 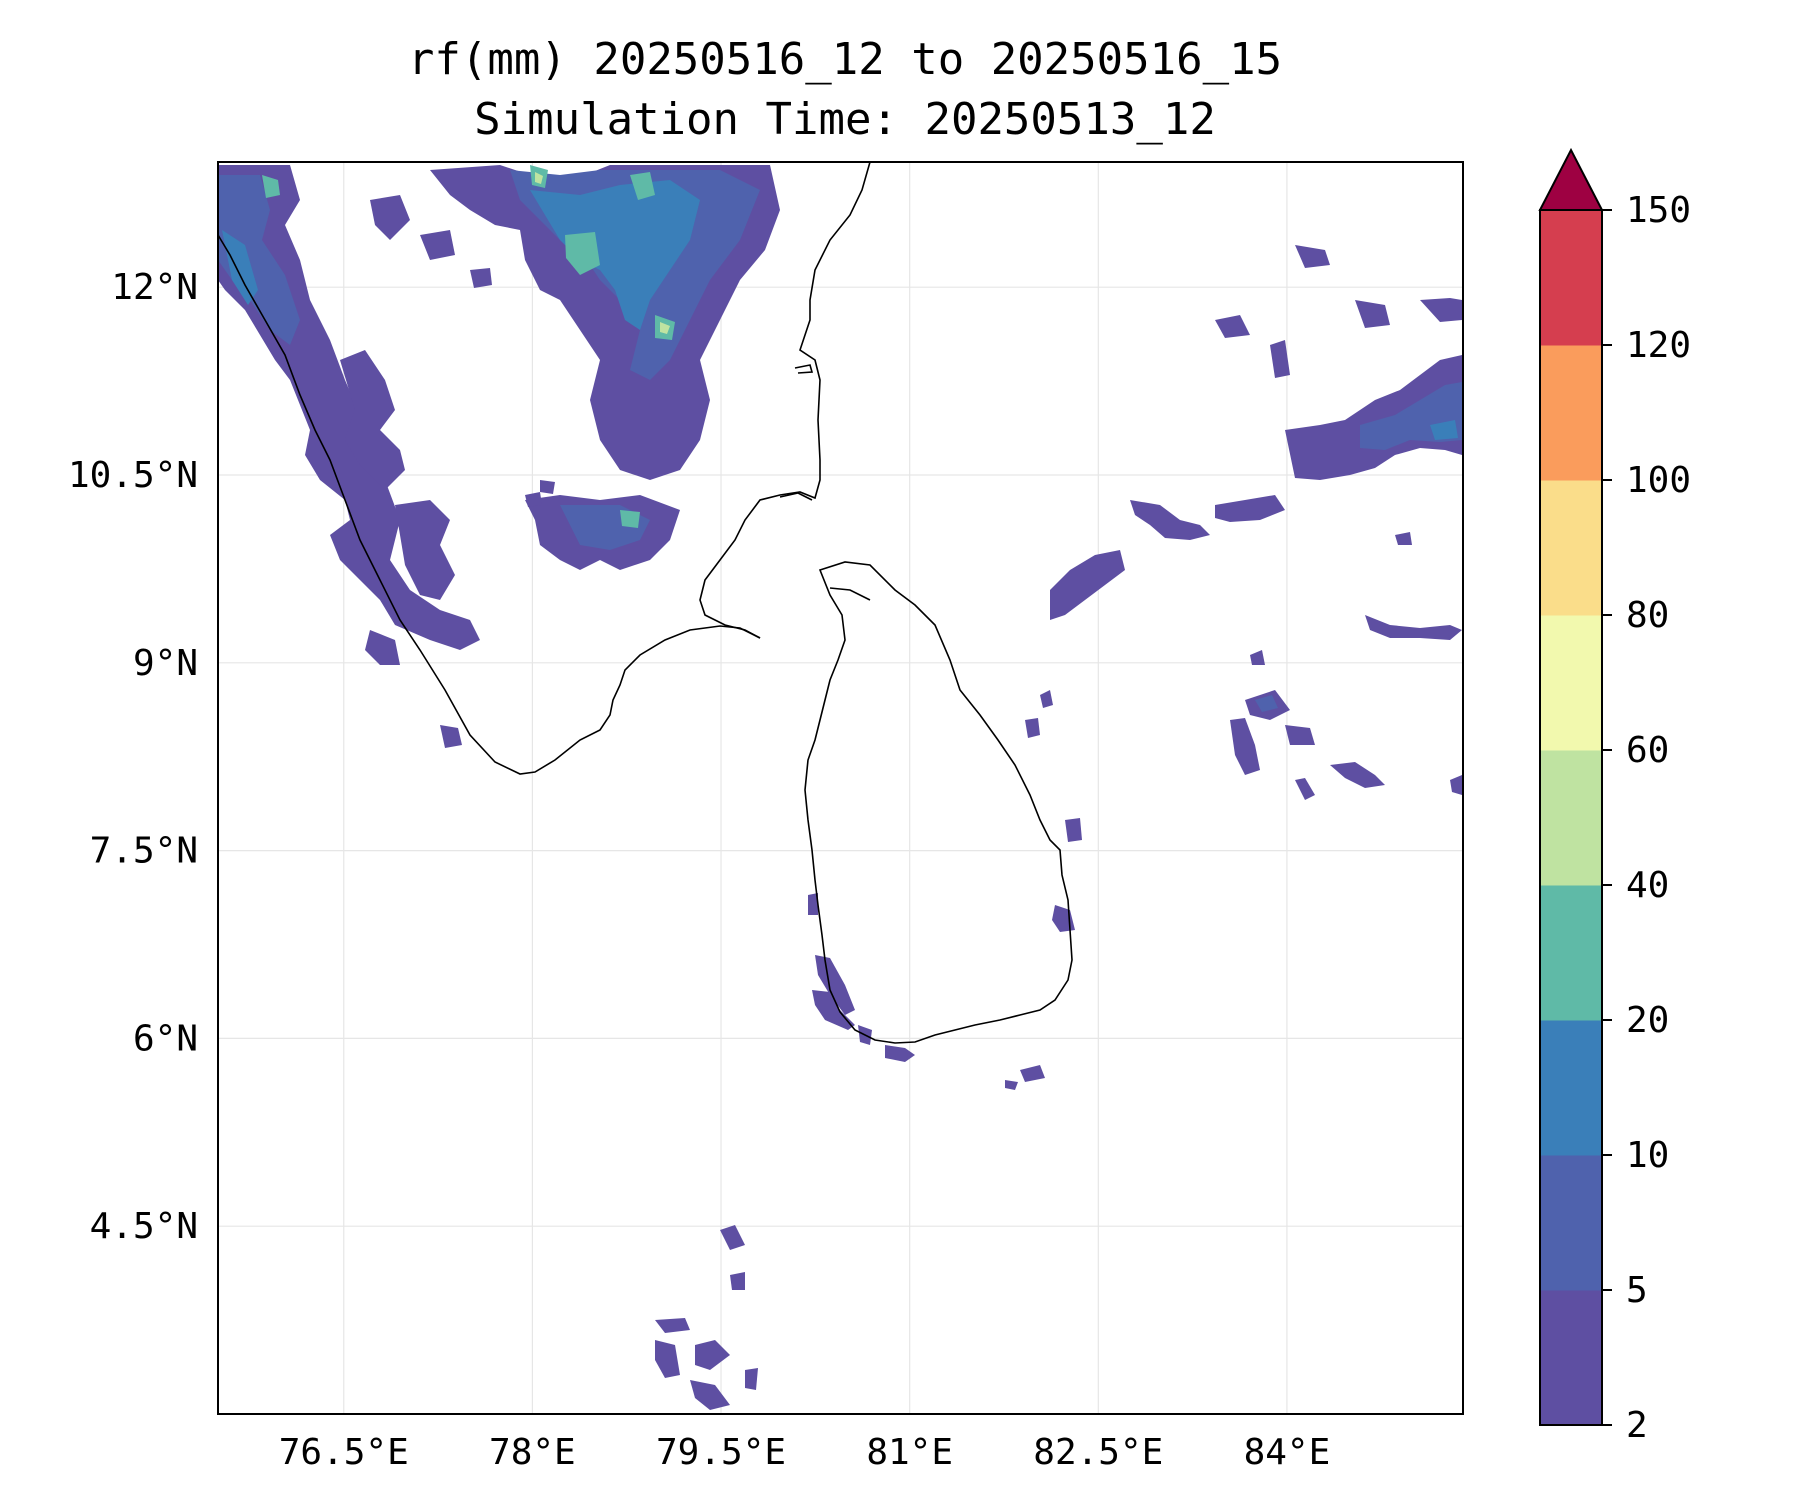 I want to click on colorbar: 2 5 10 20 40 60 80 100 120 150, so click(x=1614, y=796).